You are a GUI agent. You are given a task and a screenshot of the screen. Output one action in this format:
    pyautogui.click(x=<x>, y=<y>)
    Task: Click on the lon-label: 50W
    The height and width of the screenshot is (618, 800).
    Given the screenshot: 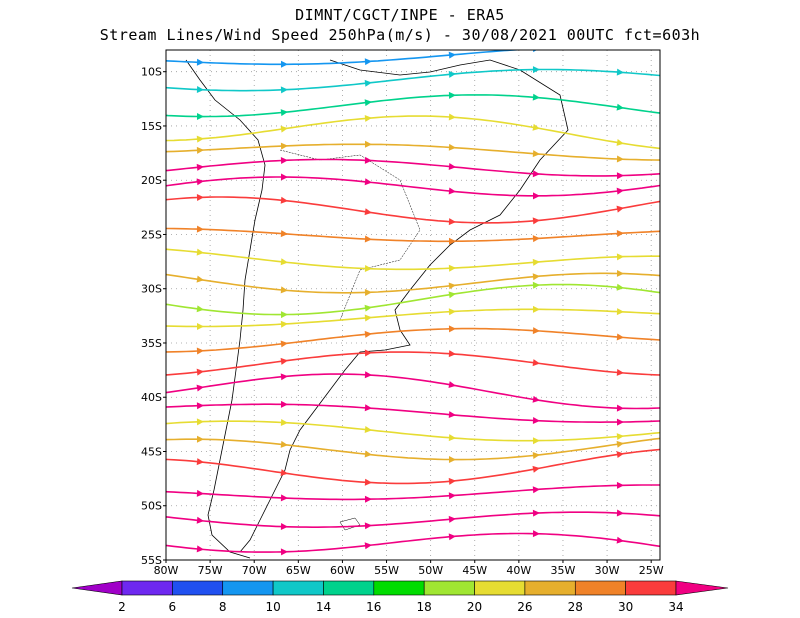 What is the action you would take?
    pyautogui.click(x=430, y=570)
    